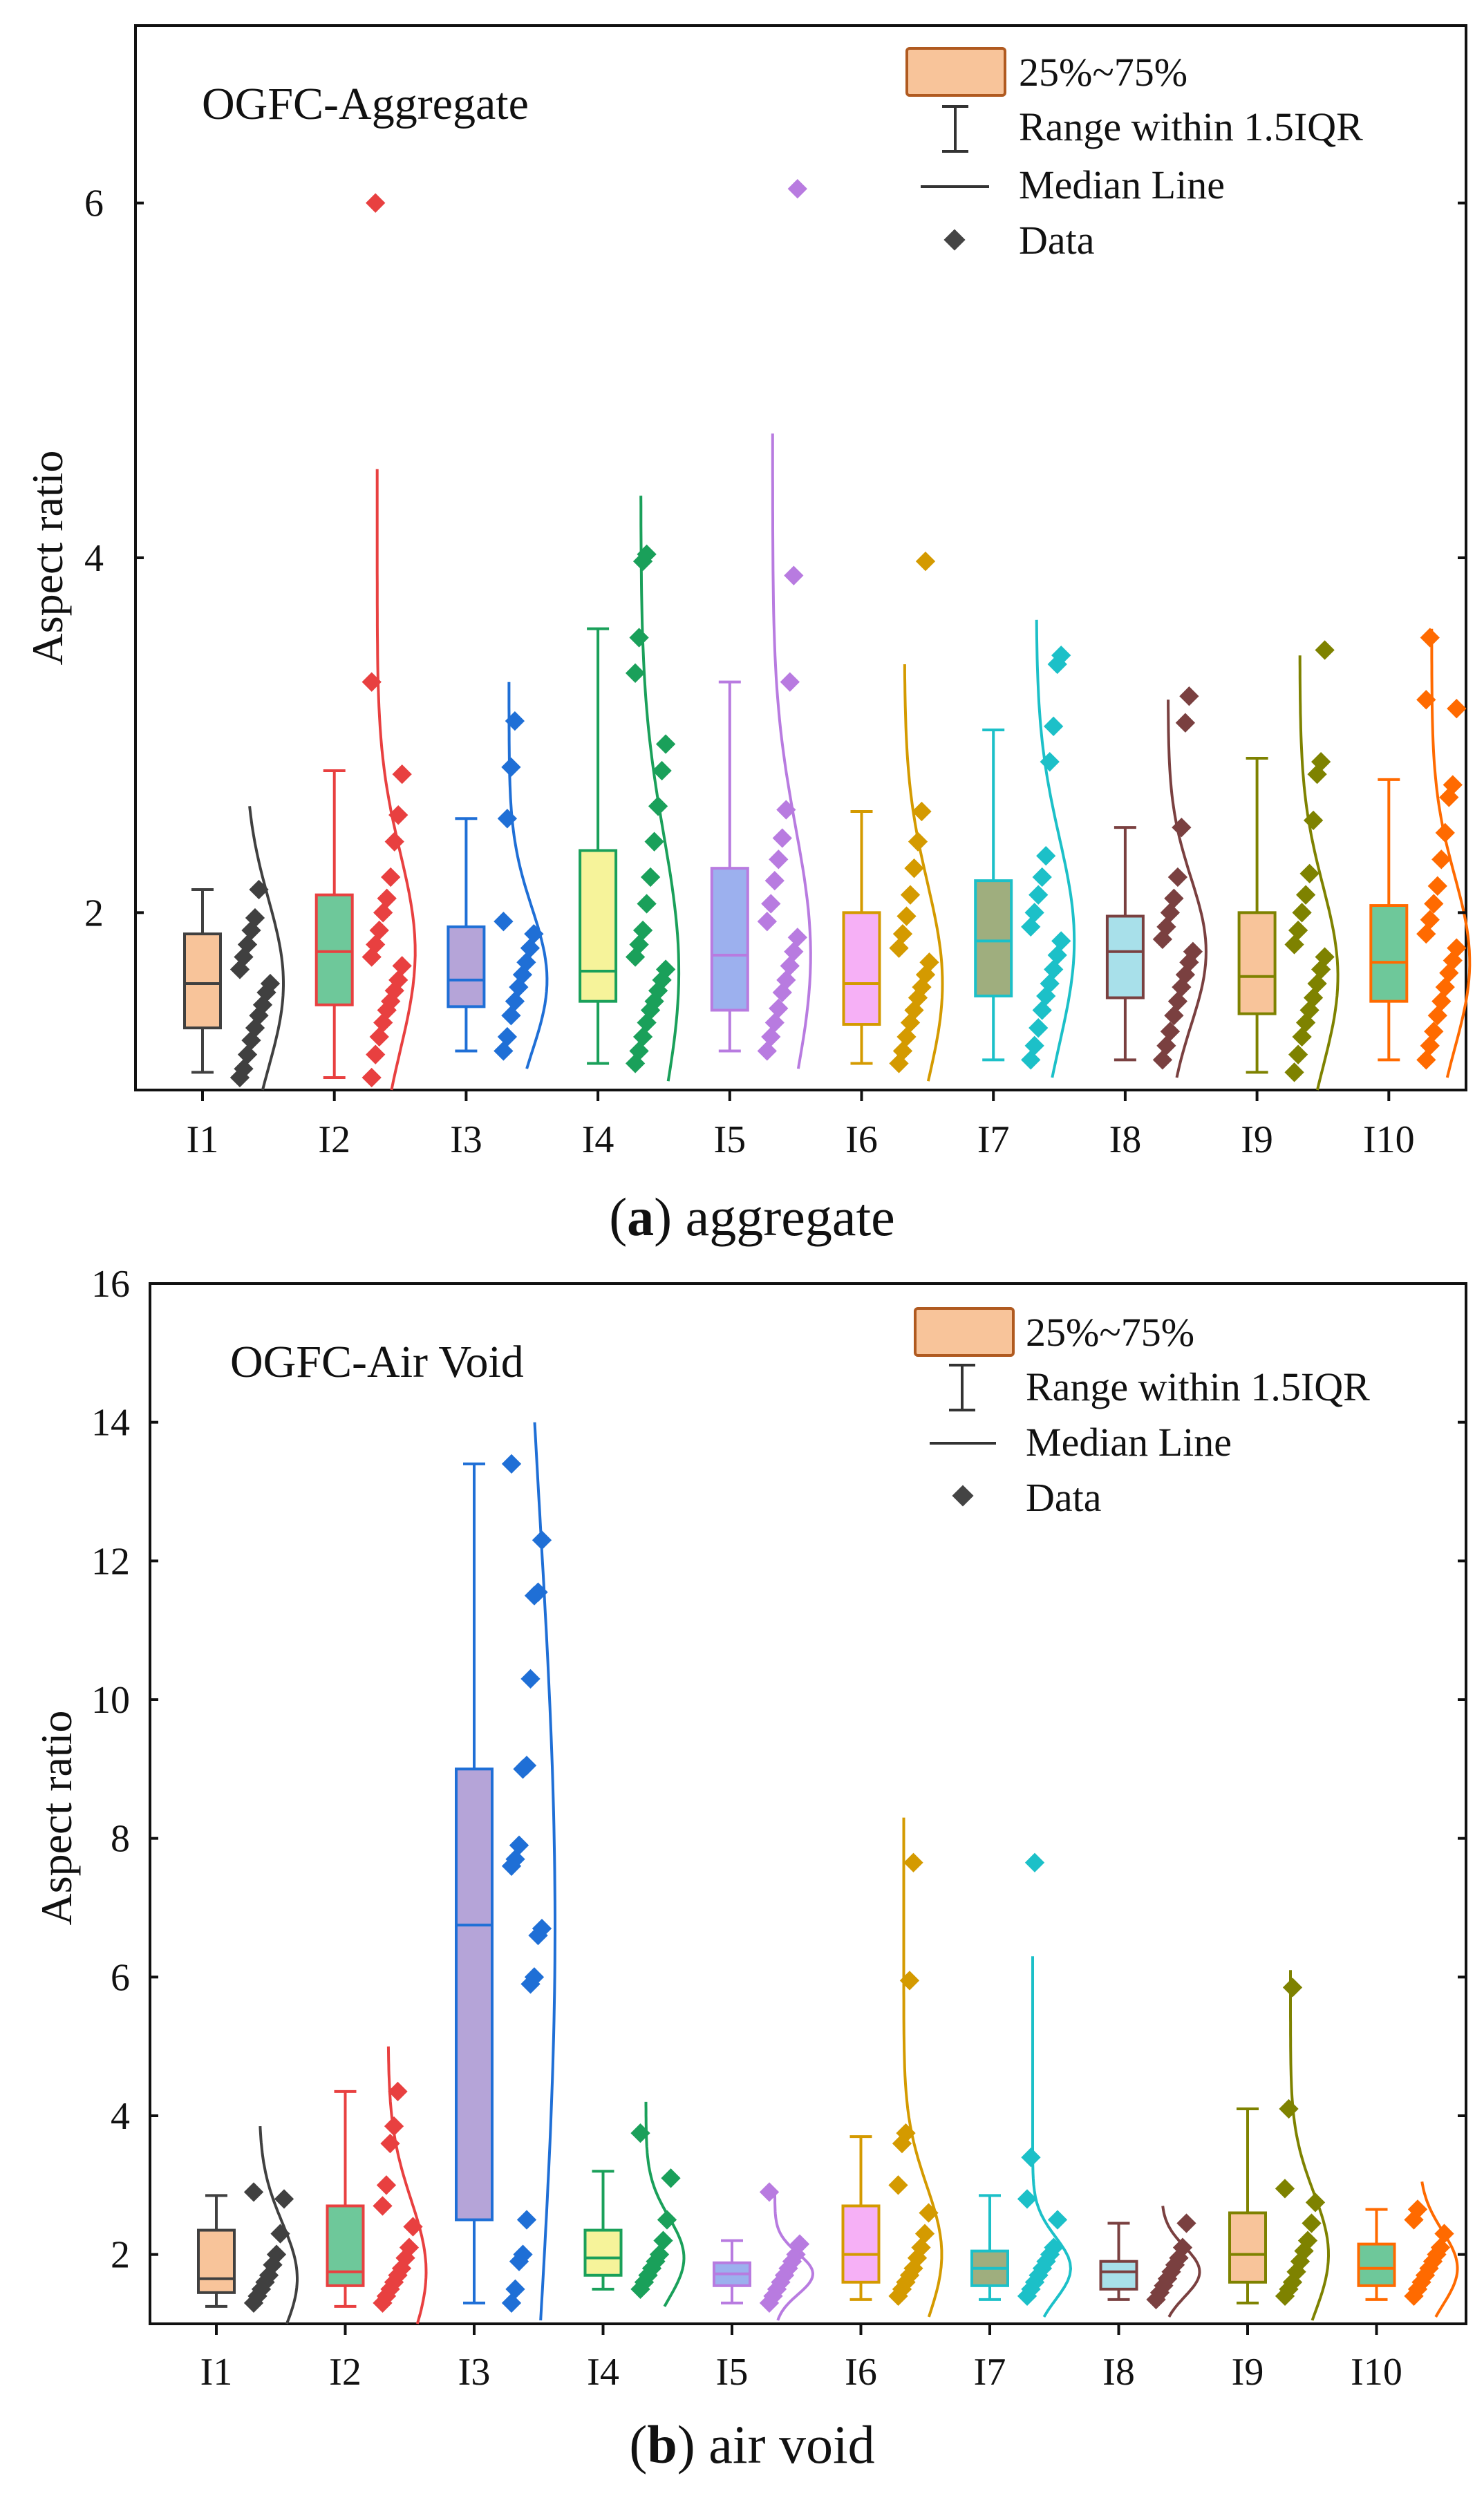 The width and height of the screenshot is (1484, 2498). I want to click on y-axis-label-a: Aspect ratio, so click(47, 558).